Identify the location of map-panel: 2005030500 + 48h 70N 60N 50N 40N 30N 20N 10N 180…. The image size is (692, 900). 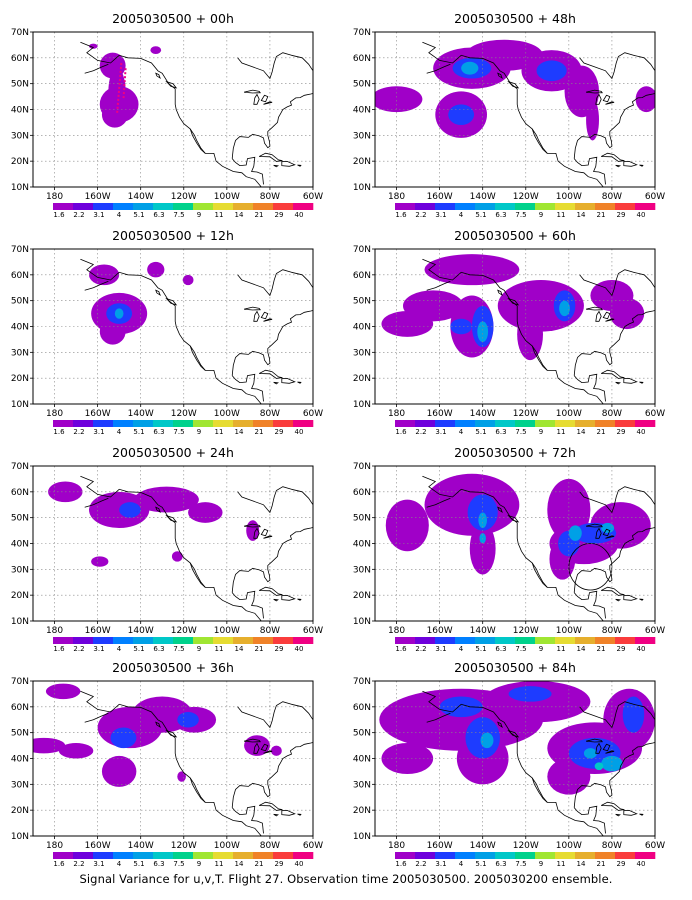
(509, 115).